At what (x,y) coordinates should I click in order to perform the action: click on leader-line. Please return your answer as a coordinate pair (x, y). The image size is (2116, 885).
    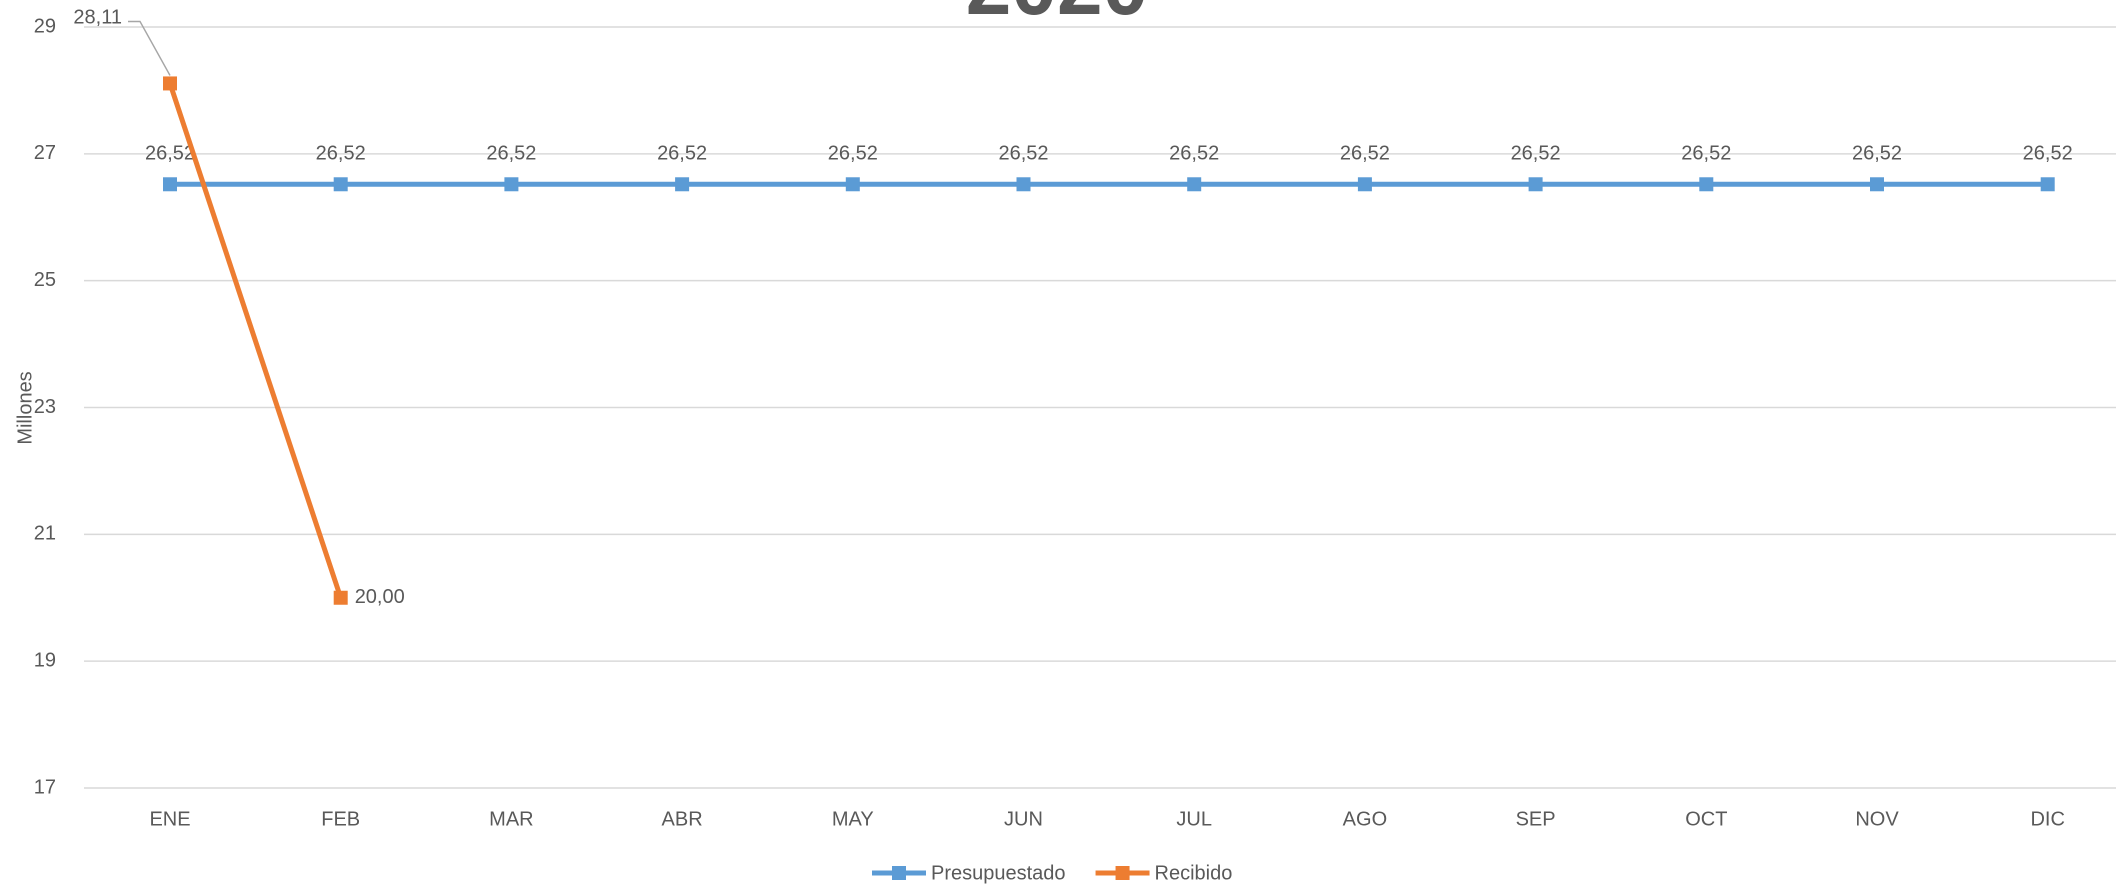
    Looking at the image, I should click on (149, 48).